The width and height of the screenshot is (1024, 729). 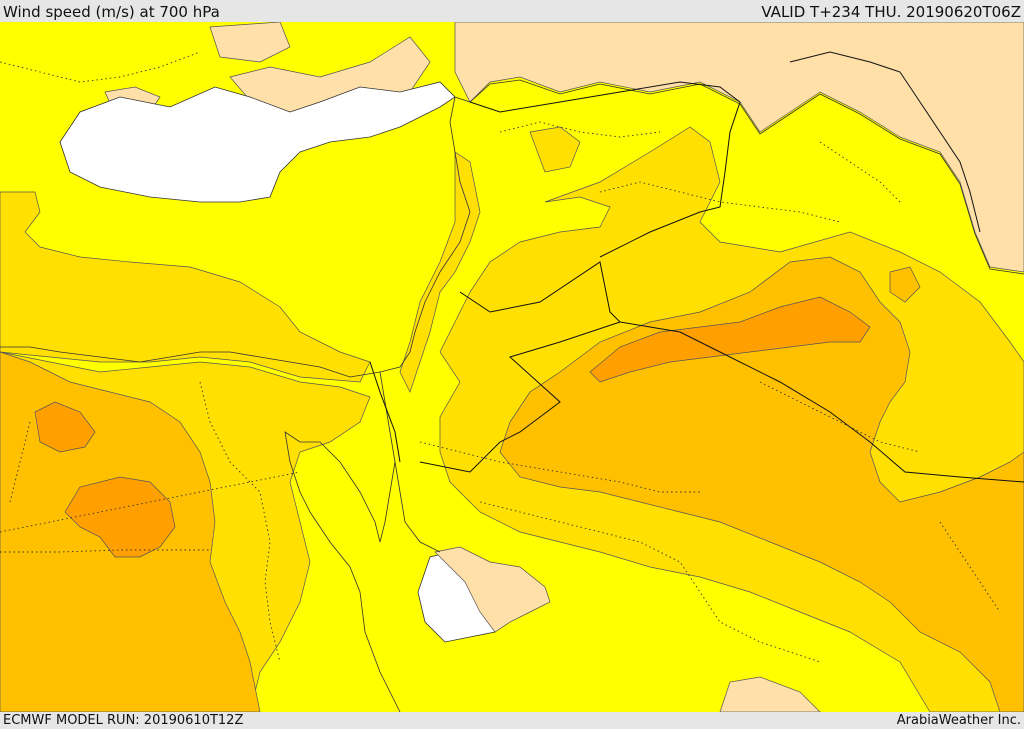 What do you see at coordinates (385, 412) in the screenshot?
I see `border-egypt-israel` at bounding box center [385, 412].